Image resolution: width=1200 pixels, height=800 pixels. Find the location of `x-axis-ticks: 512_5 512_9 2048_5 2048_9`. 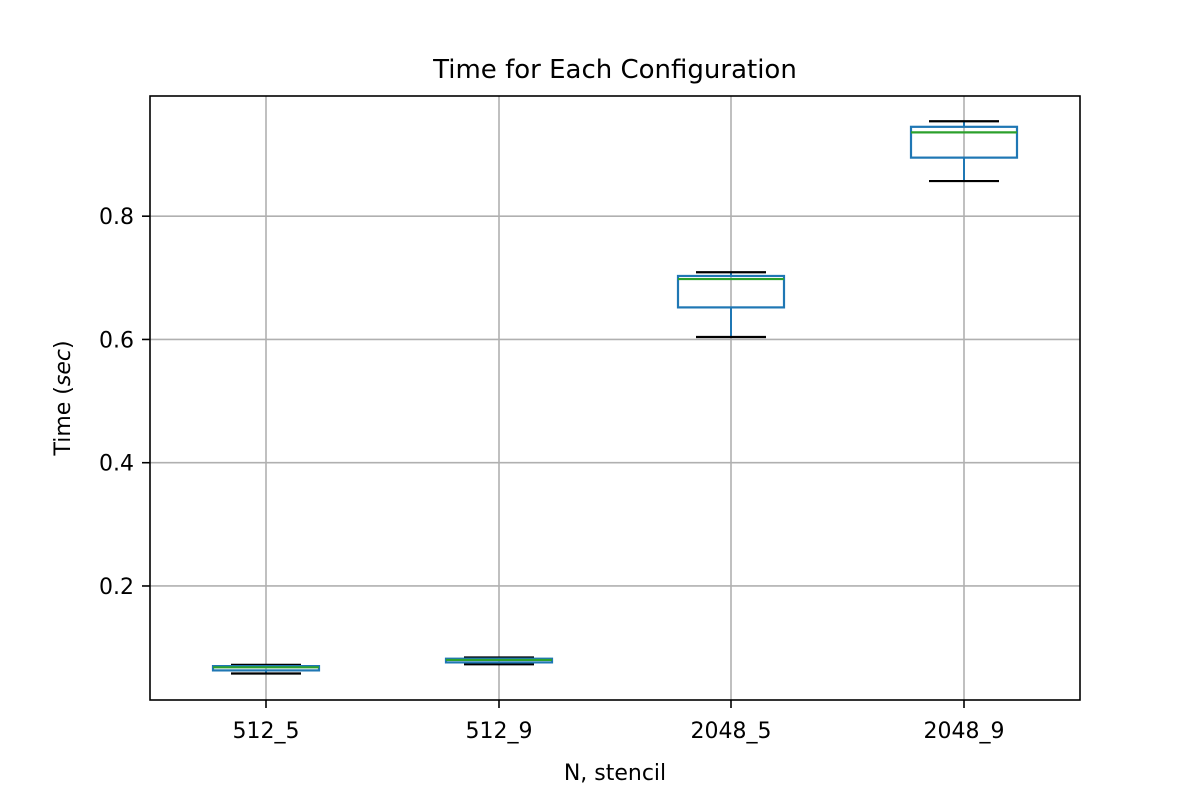

x-axis-ticks: 512_5 512_9 2048_5 2048_9 is located at coordinates (619, 722).